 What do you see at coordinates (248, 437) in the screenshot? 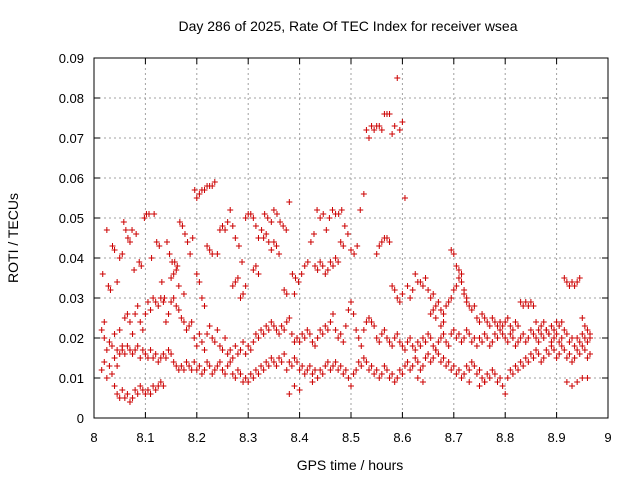
I see `x-tick-label: 8.3` at bounding box center [248, 437].